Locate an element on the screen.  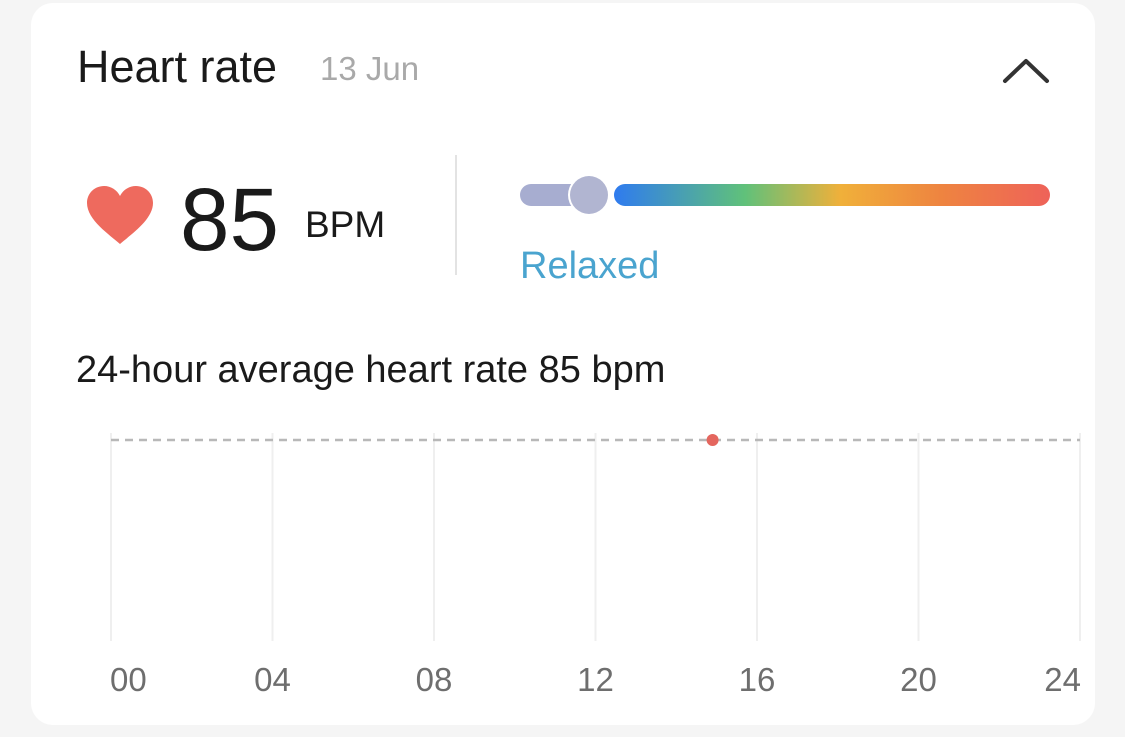
chevron-up-icon is located at coordinates (1026, 69).